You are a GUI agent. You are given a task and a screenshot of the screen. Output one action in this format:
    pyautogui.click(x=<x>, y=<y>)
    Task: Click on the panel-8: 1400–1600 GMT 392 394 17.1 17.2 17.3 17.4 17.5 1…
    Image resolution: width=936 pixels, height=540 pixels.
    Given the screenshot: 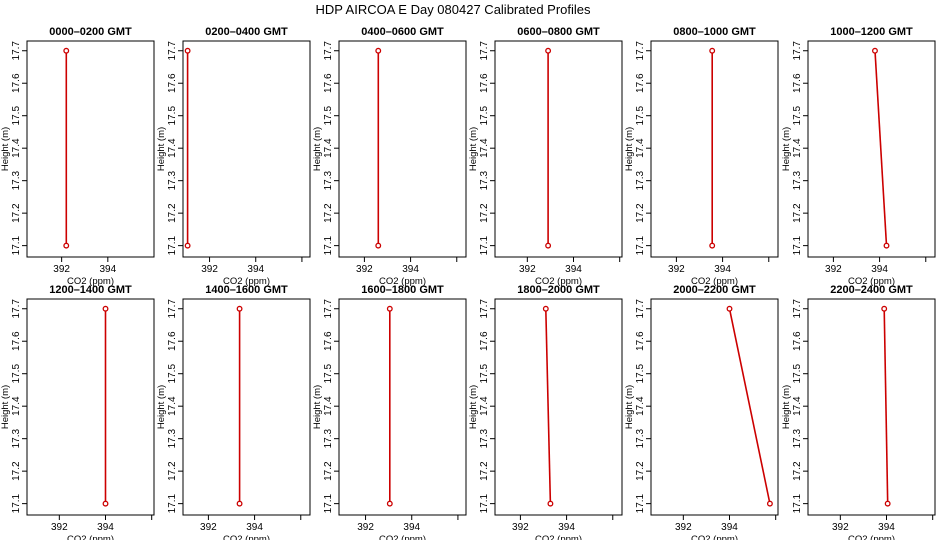 What is the action you would take?
    pyautogui.click(x=233, y=412)
    